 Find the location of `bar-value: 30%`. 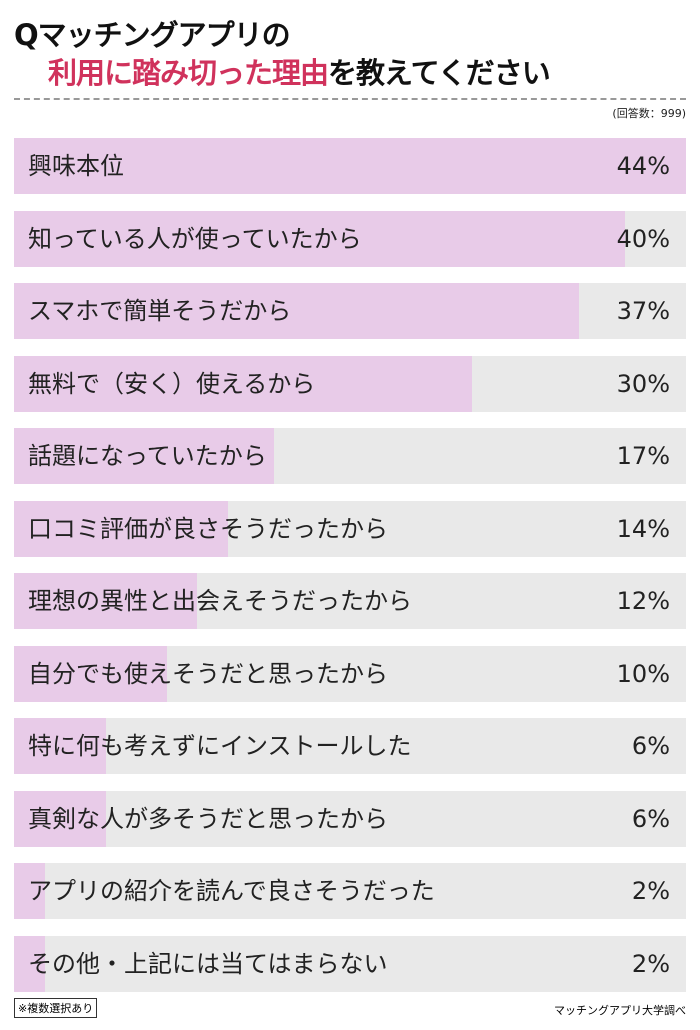

bar-value: 30% is located at coordinates (643, 383).